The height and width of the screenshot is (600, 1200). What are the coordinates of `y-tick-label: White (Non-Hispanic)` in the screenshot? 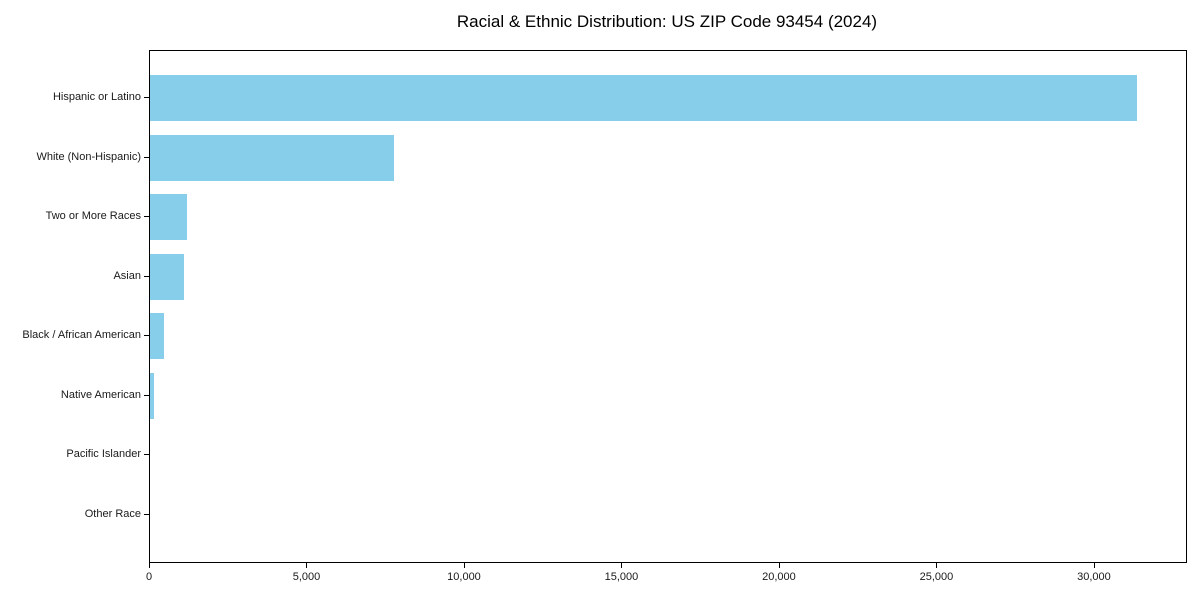 It's located at (88, 156).